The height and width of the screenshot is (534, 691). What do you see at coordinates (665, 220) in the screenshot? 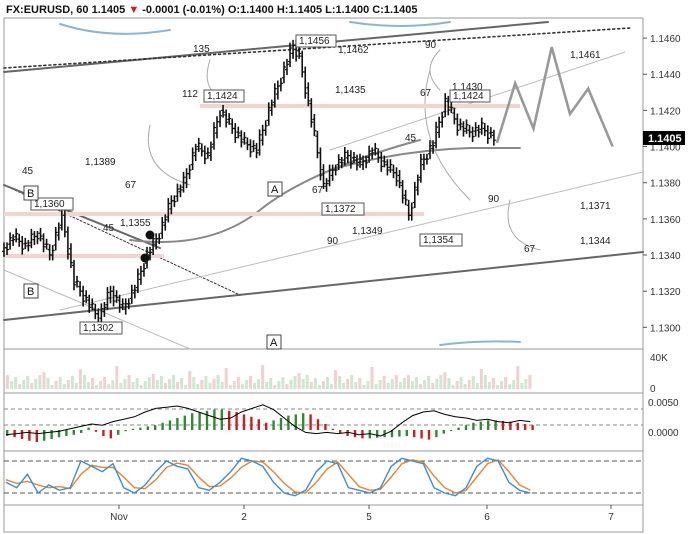
I see `price-tick-label: 1.1360` at bounding box center [665, 220].